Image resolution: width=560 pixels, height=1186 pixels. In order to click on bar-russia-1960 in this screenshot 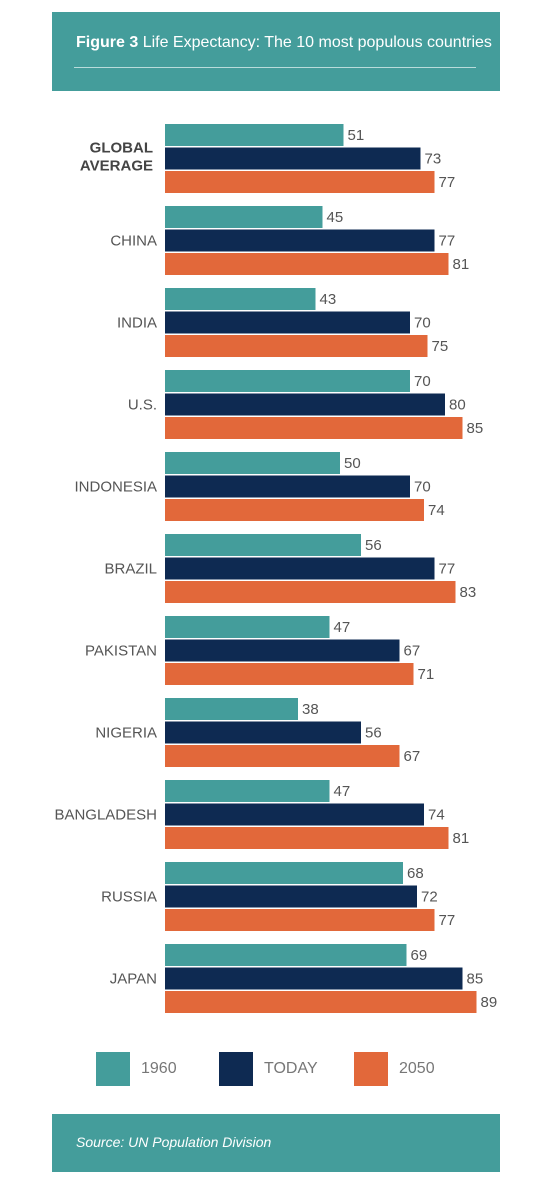, I will do `click(284, 873)`.